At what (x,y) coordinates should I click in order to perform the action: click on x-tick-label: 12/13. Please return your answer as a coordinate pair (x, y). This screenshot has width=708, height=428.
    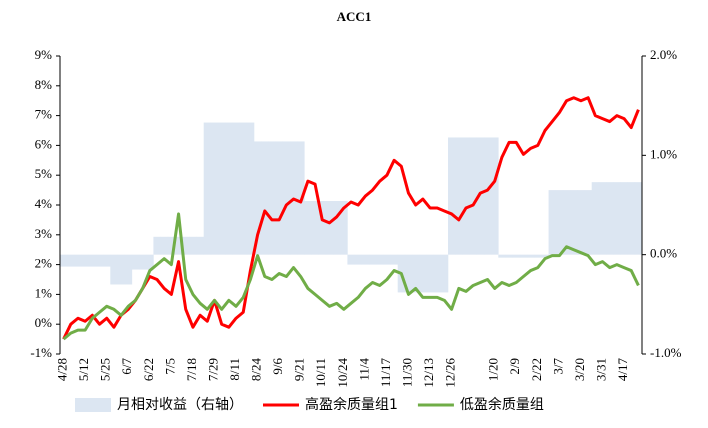
    Looking at the image, I should click on (428, 373).